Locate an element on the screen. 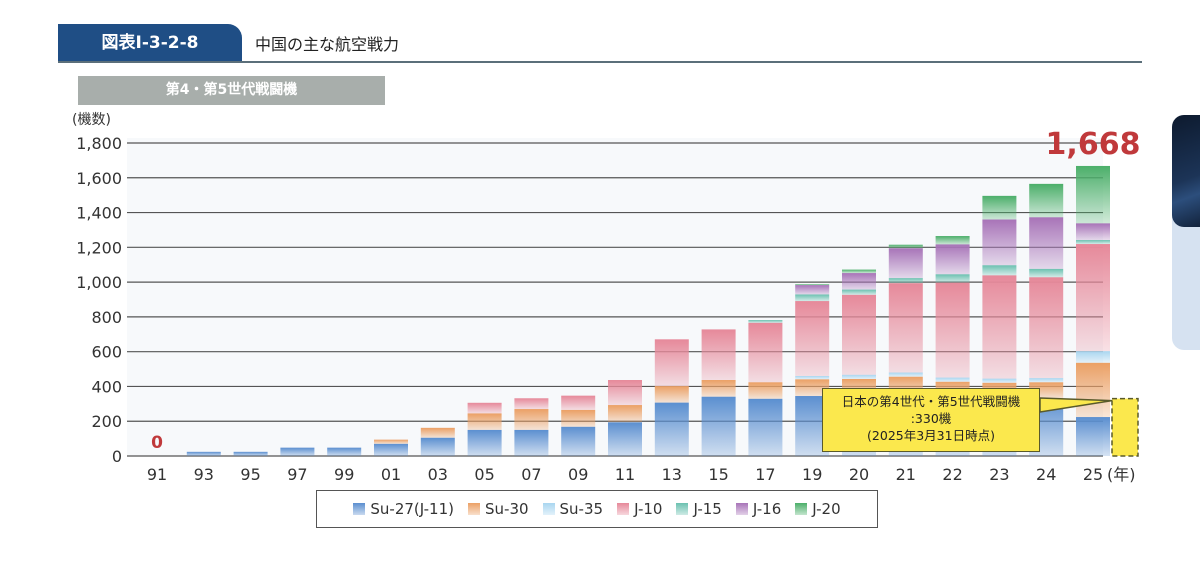 The height and width of the screenshot is (580, 1200). figure-id-tab: 図表Ⅰ-3-2-8 is located at coordinates (150, 43).